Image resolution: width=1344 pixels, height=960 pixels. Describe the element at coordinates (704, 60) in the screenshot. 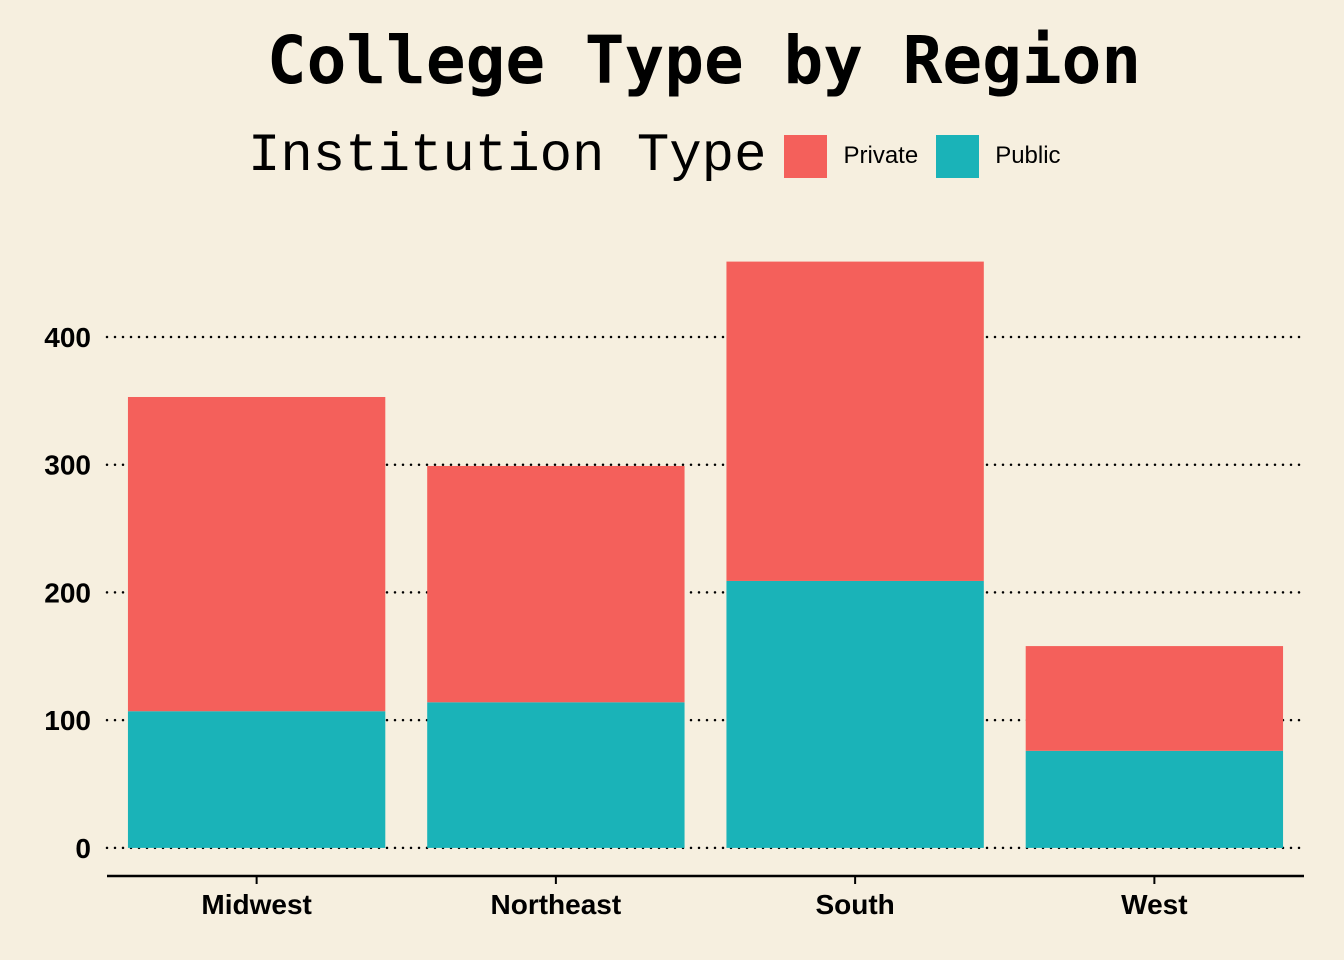

I see `chart-title: College Type by Region` at that location.